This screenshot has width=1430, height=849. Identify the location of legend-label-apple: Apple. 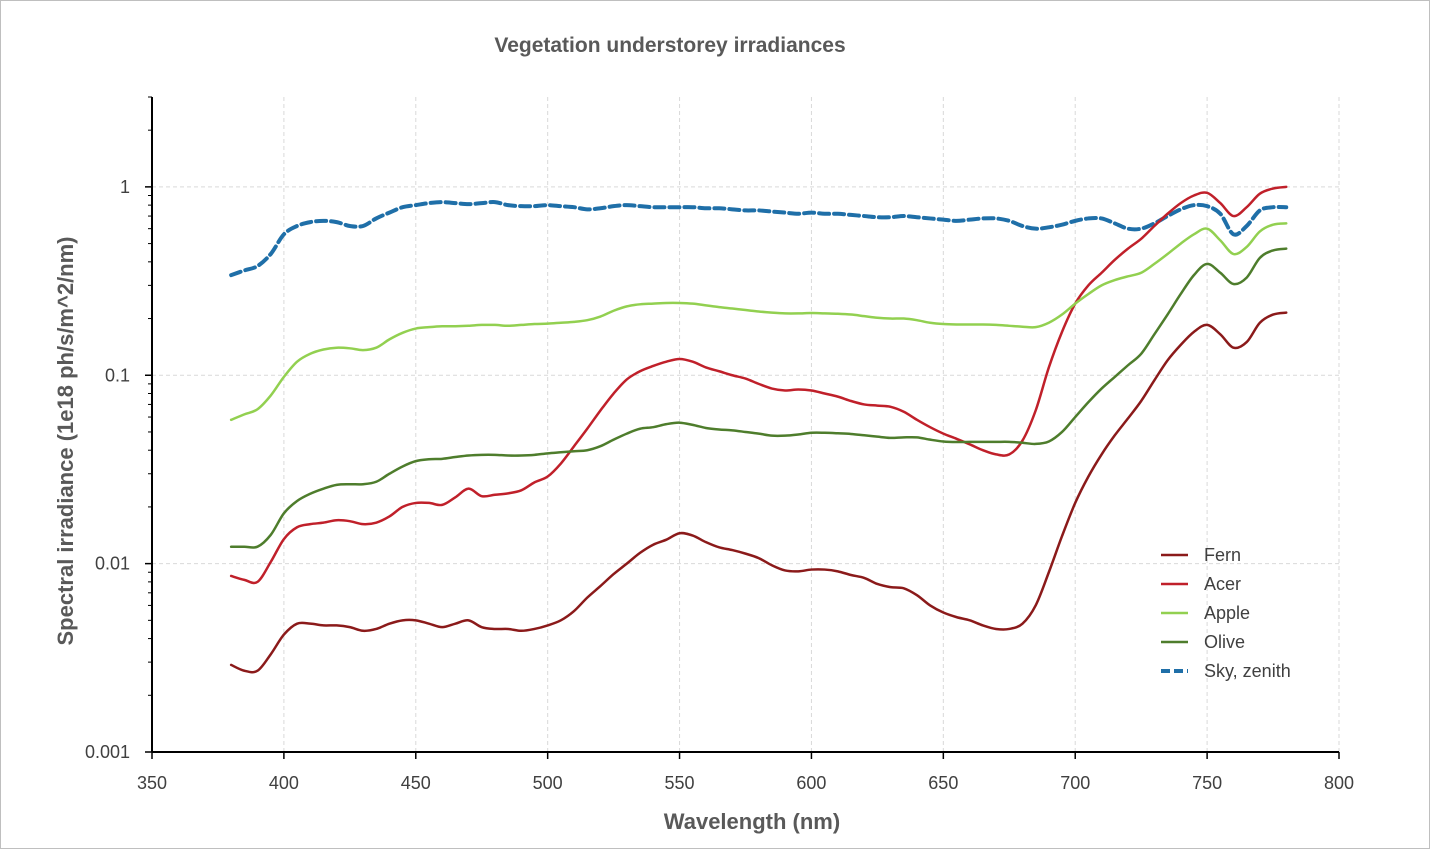
(1227, 613).